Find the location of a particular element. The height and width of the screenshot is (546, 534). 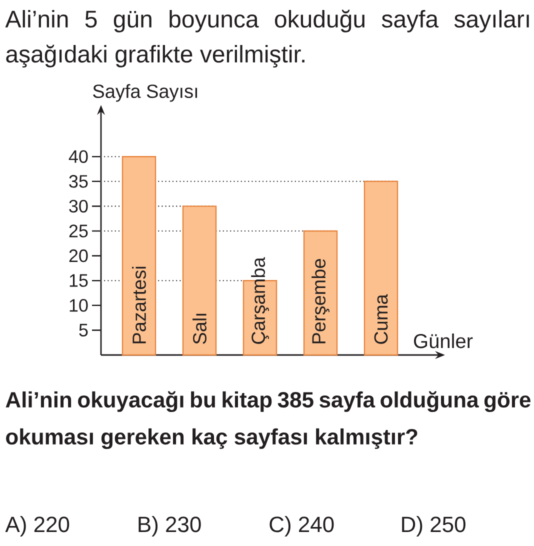

y-tick-label: 15 is located at coordinates (79, 280).